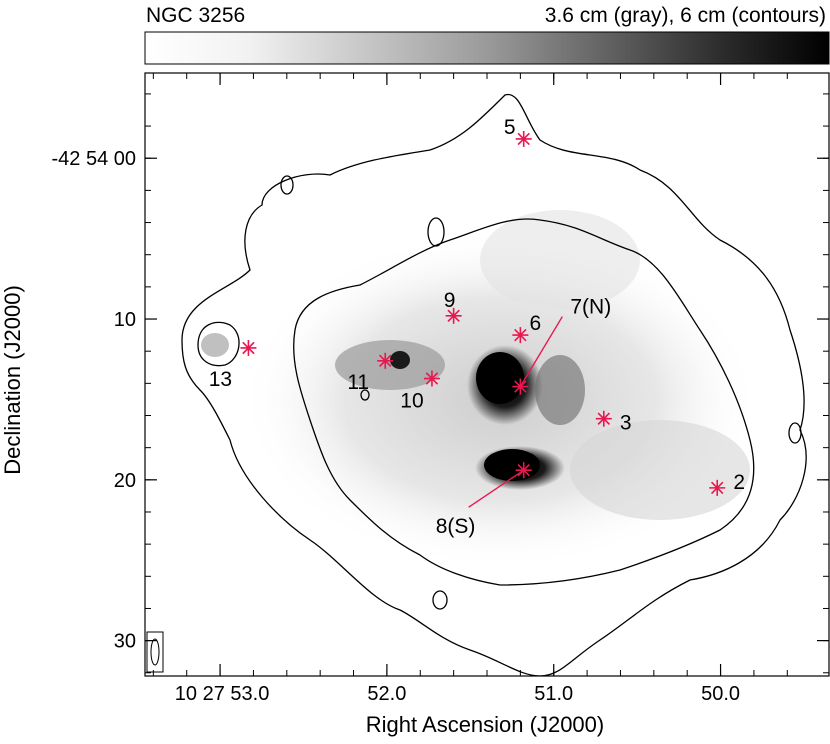  Describe the element at coordinates (590, 307) in the screenshot. I see `source-label: 7(N)` at that location.